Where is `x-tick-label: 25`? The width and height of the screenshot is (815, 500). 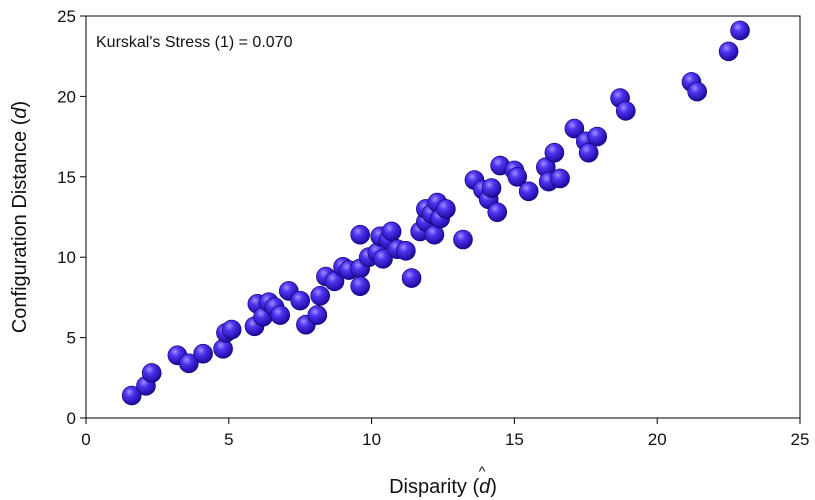
x-tick-label: 25 is located at coordinates (800, 439).